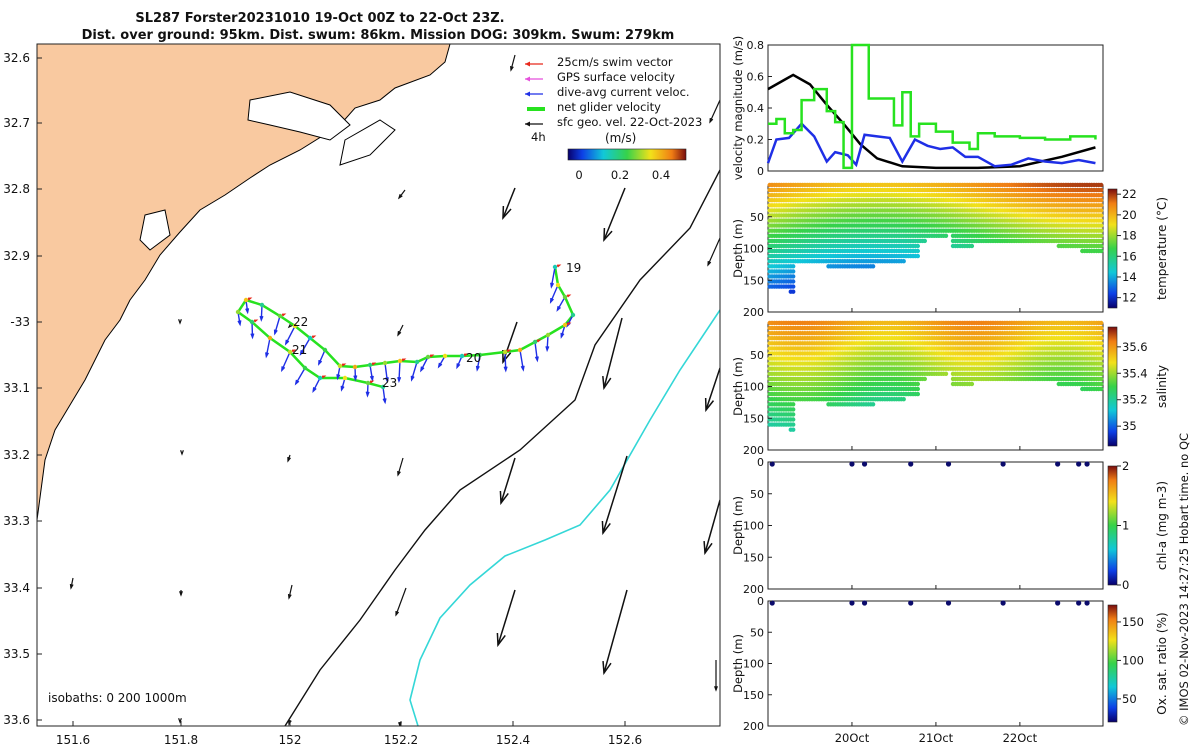 The width and height of the screenshot is (1200, 750). Describe the element at coordinates (117, 698) in the screenshot. I see `isobath-label: isobaths: 0 200 1000m` at that location.